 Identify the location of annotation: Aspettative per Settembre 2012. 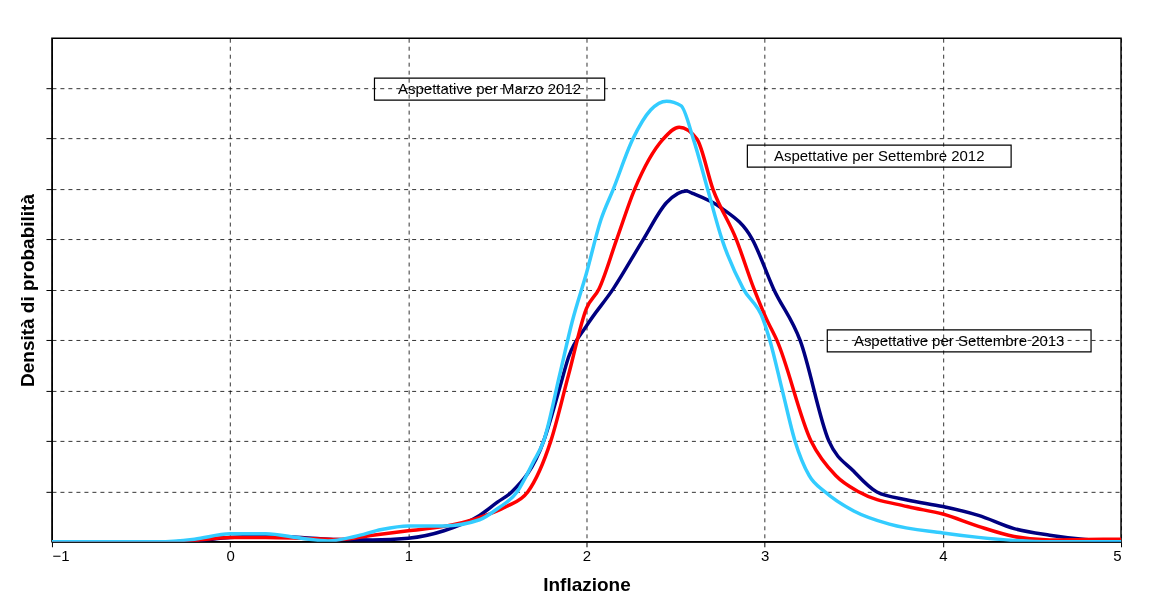
(879, 156).